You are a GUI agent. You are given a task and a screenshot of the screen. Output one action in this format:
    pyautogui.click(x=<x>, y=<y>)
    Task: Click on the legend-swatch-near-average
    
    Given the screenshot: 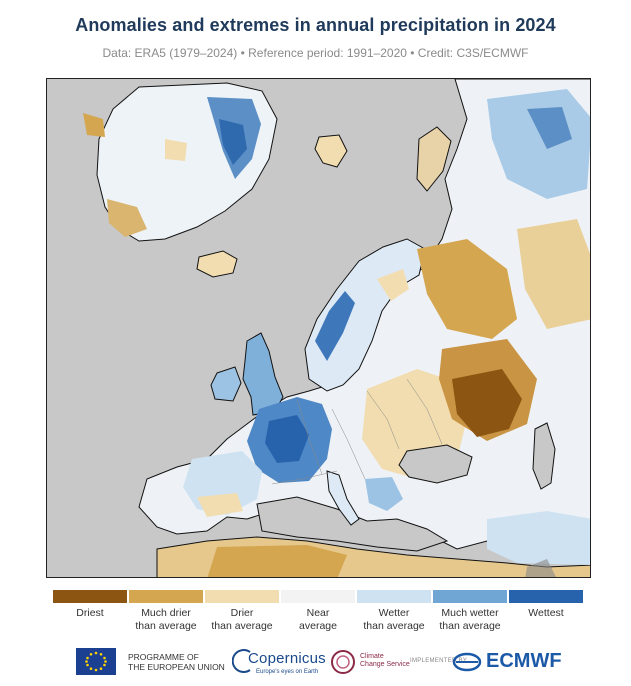 What is the action you would take?
    pyautogui.click(x=318, y=596)
    